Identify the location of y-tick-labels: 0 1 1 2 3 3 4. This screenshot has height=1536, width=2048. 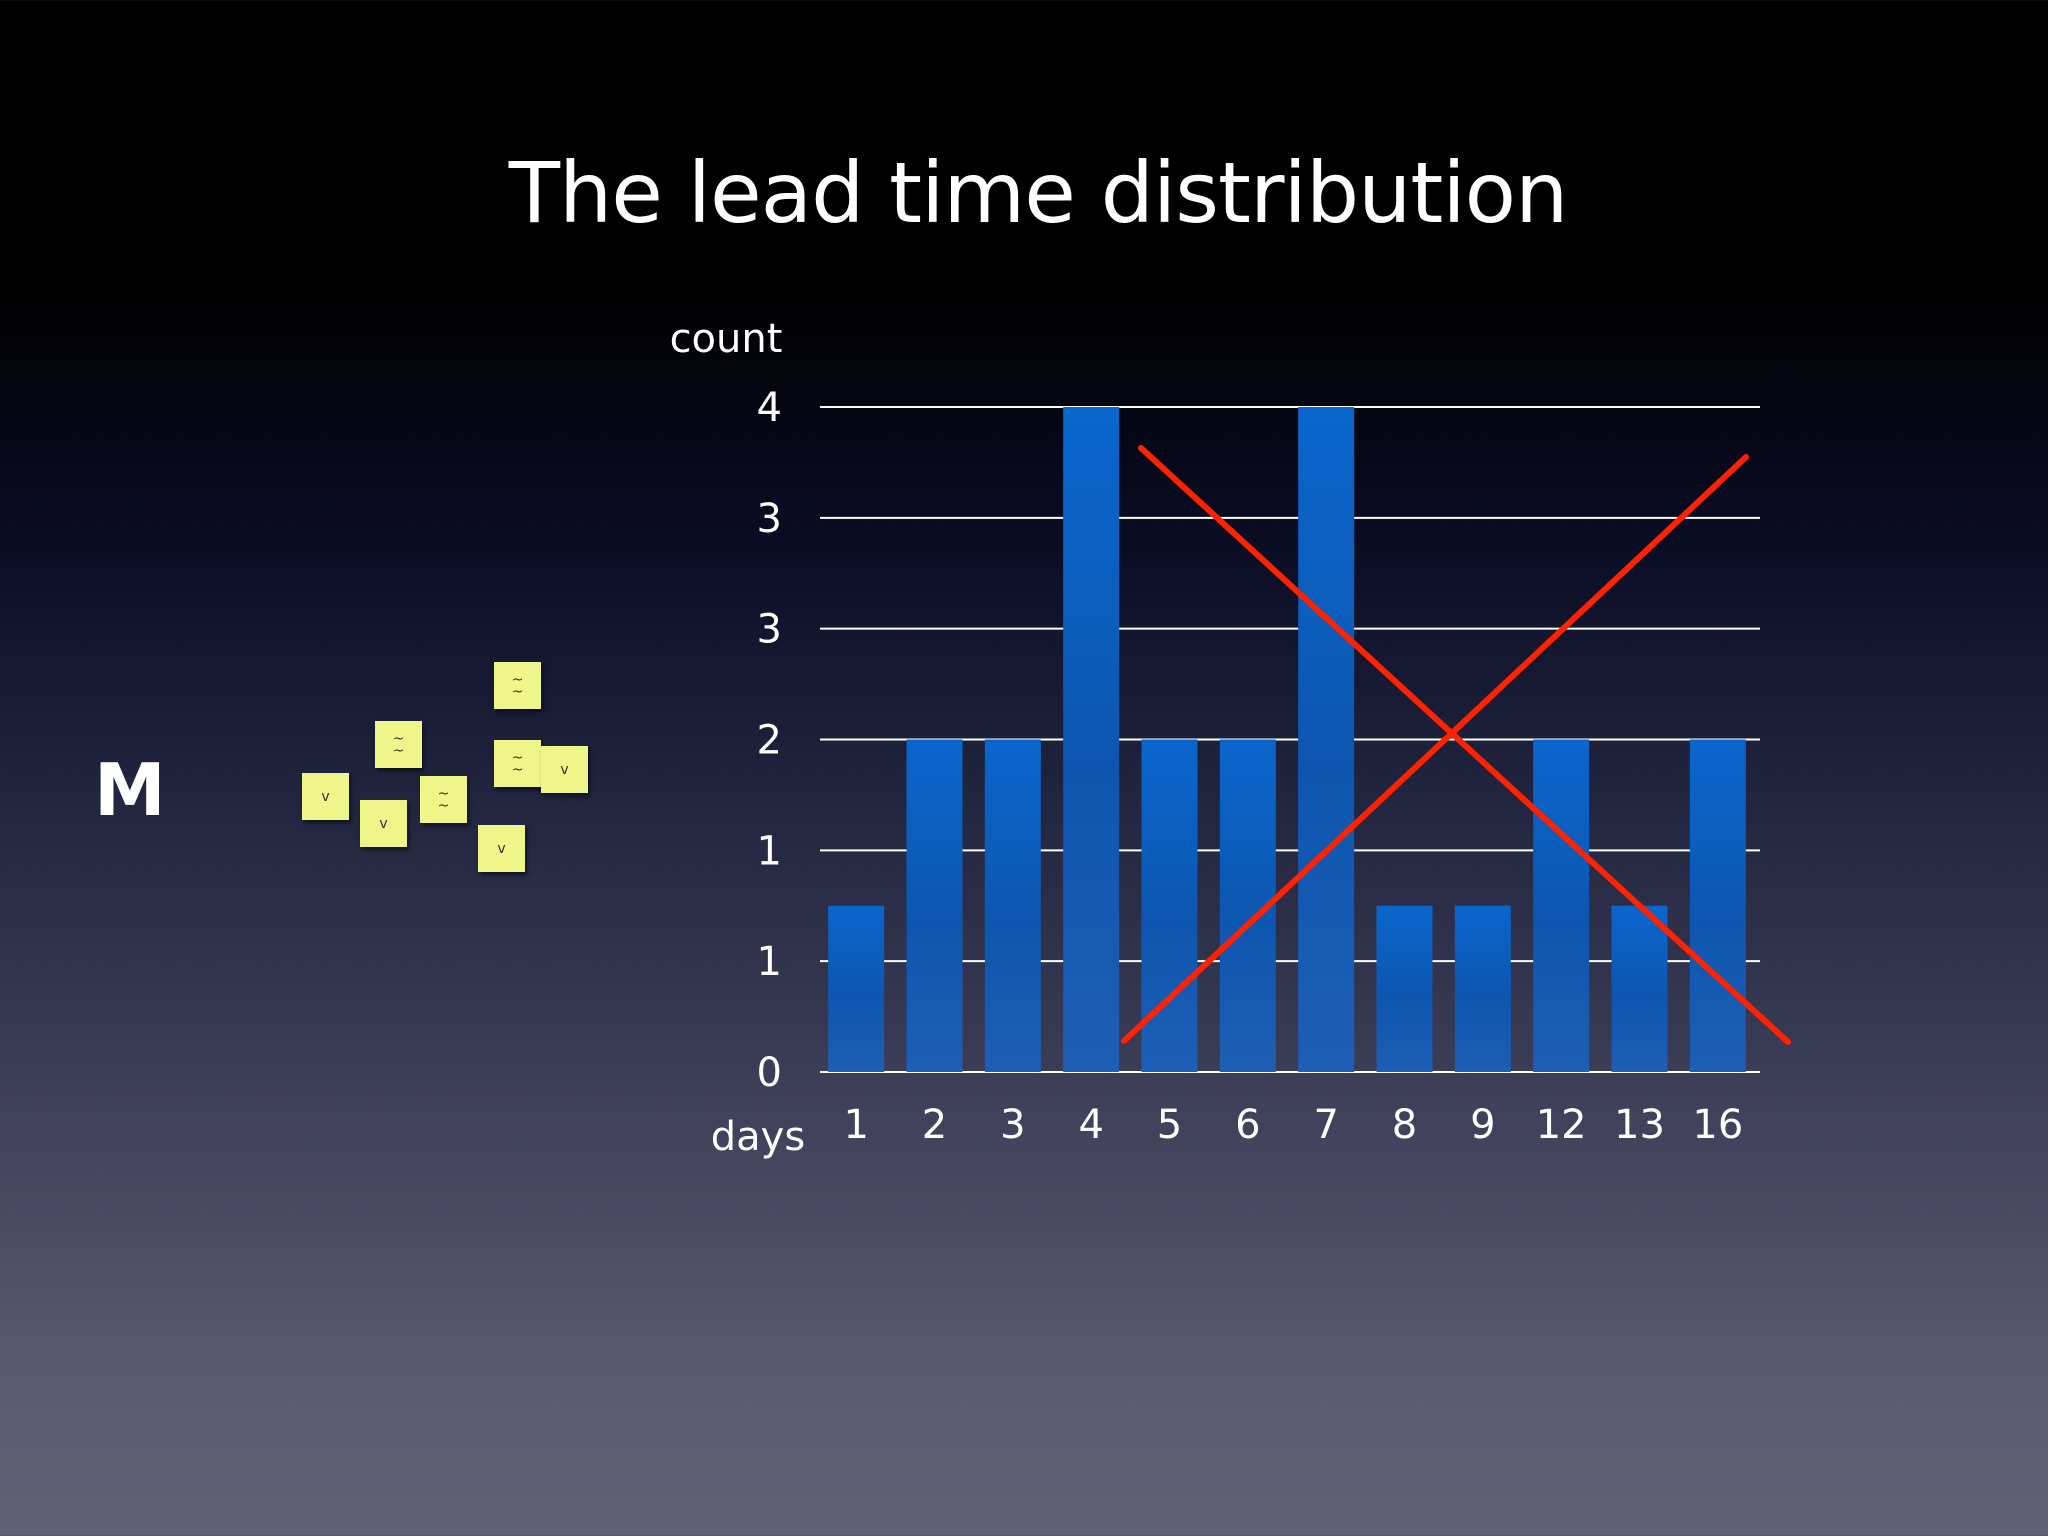
(769, 740).